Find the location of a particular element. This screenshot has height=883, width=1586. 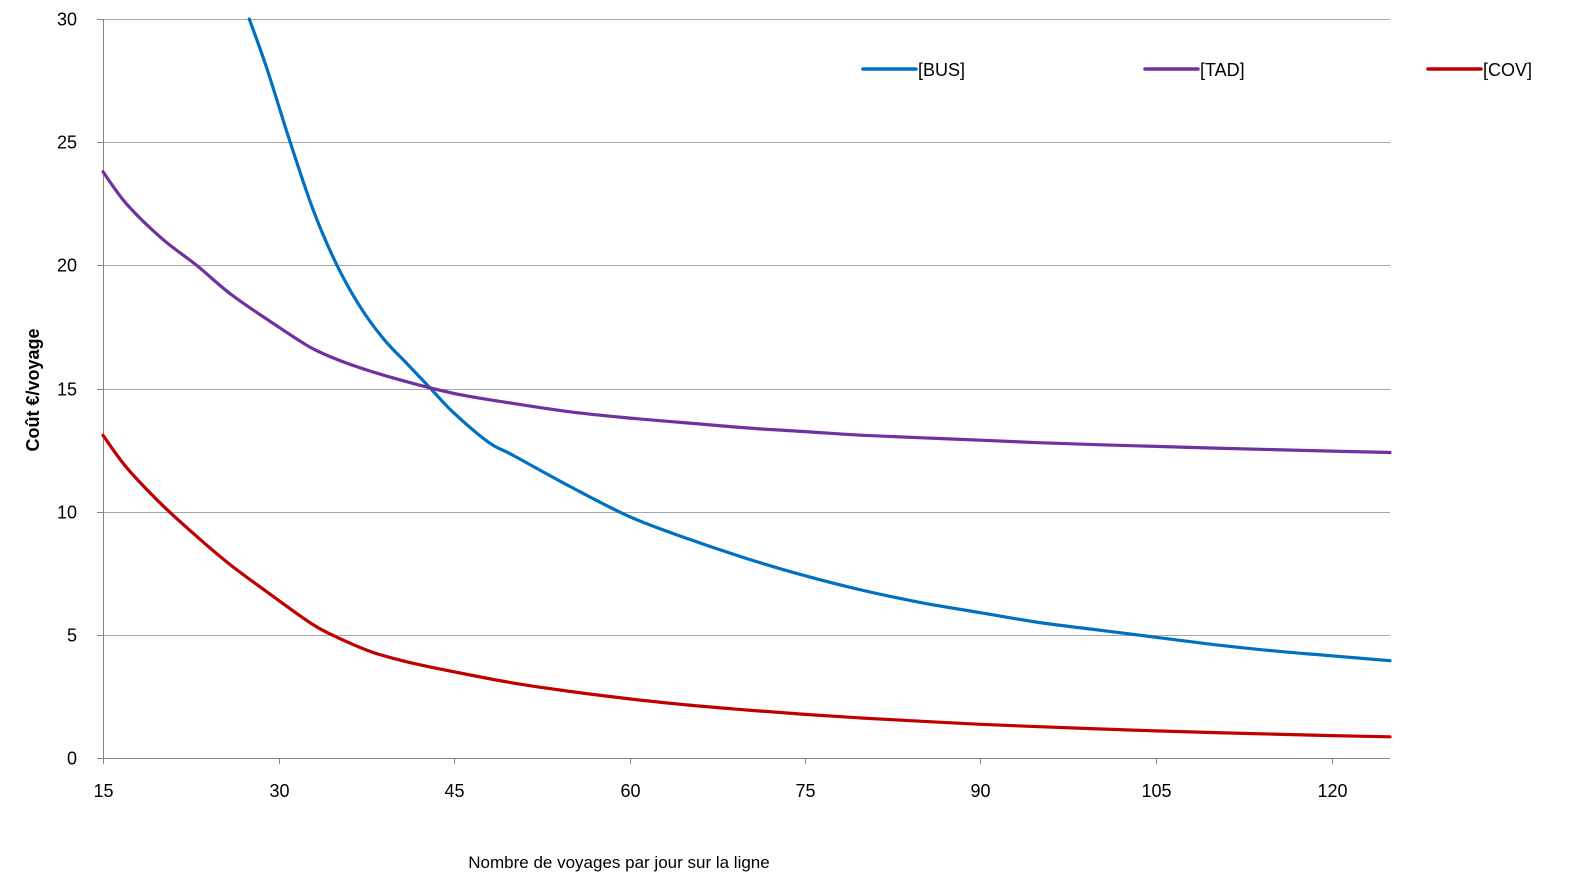

y-tick-label: 5 is located at coordinates (72, 636).